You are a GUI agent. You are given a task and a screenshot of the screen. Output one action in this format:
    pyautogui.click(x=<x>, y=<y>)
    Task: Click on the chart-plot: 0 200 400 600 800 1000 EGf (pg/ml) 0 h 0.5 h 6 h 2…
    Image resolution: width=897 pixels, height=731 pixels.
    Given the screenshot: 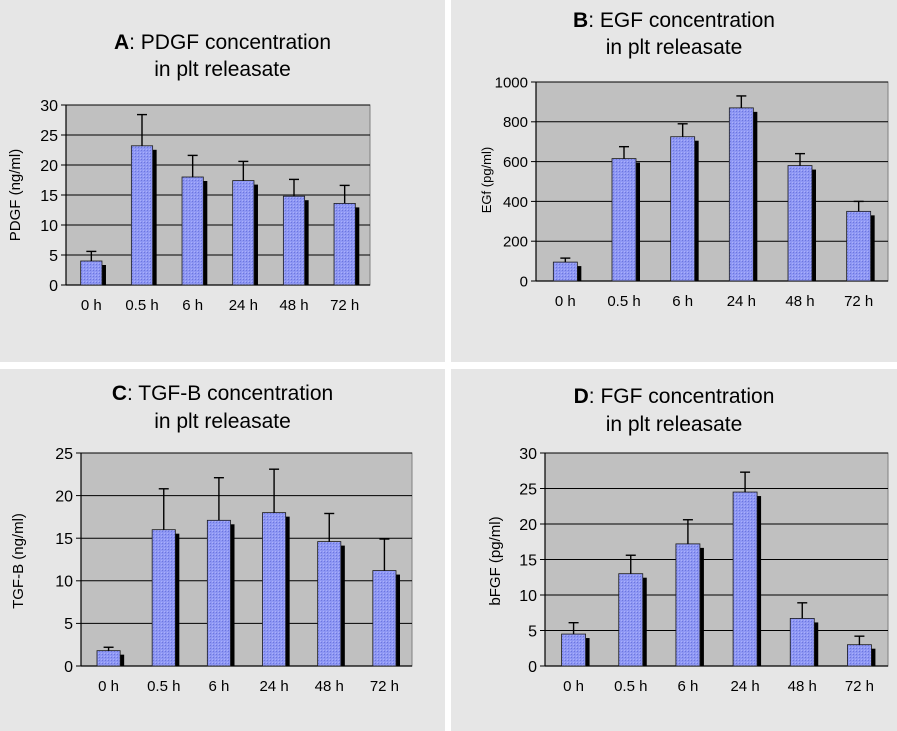 What is the action you would take?
    pyautogui.click(x=684, y=192)
    